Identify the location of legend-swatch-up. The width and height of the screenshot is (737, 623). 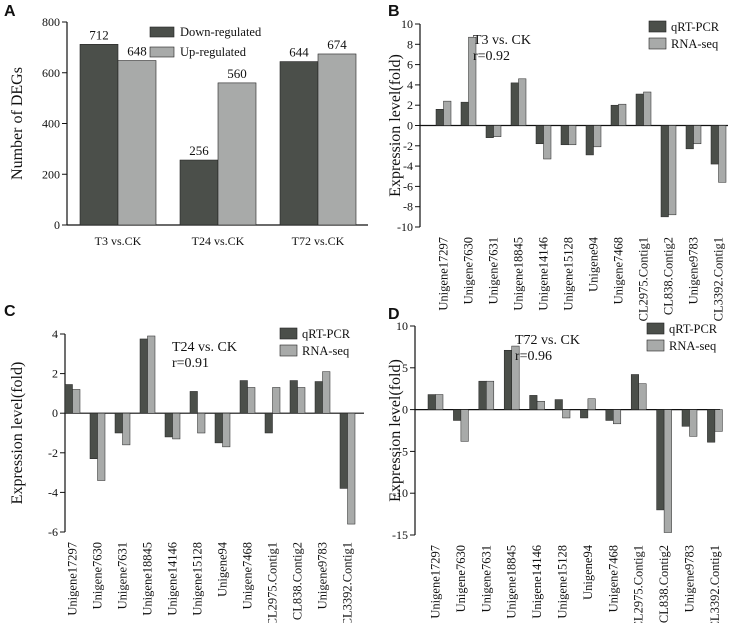
(162, 52).